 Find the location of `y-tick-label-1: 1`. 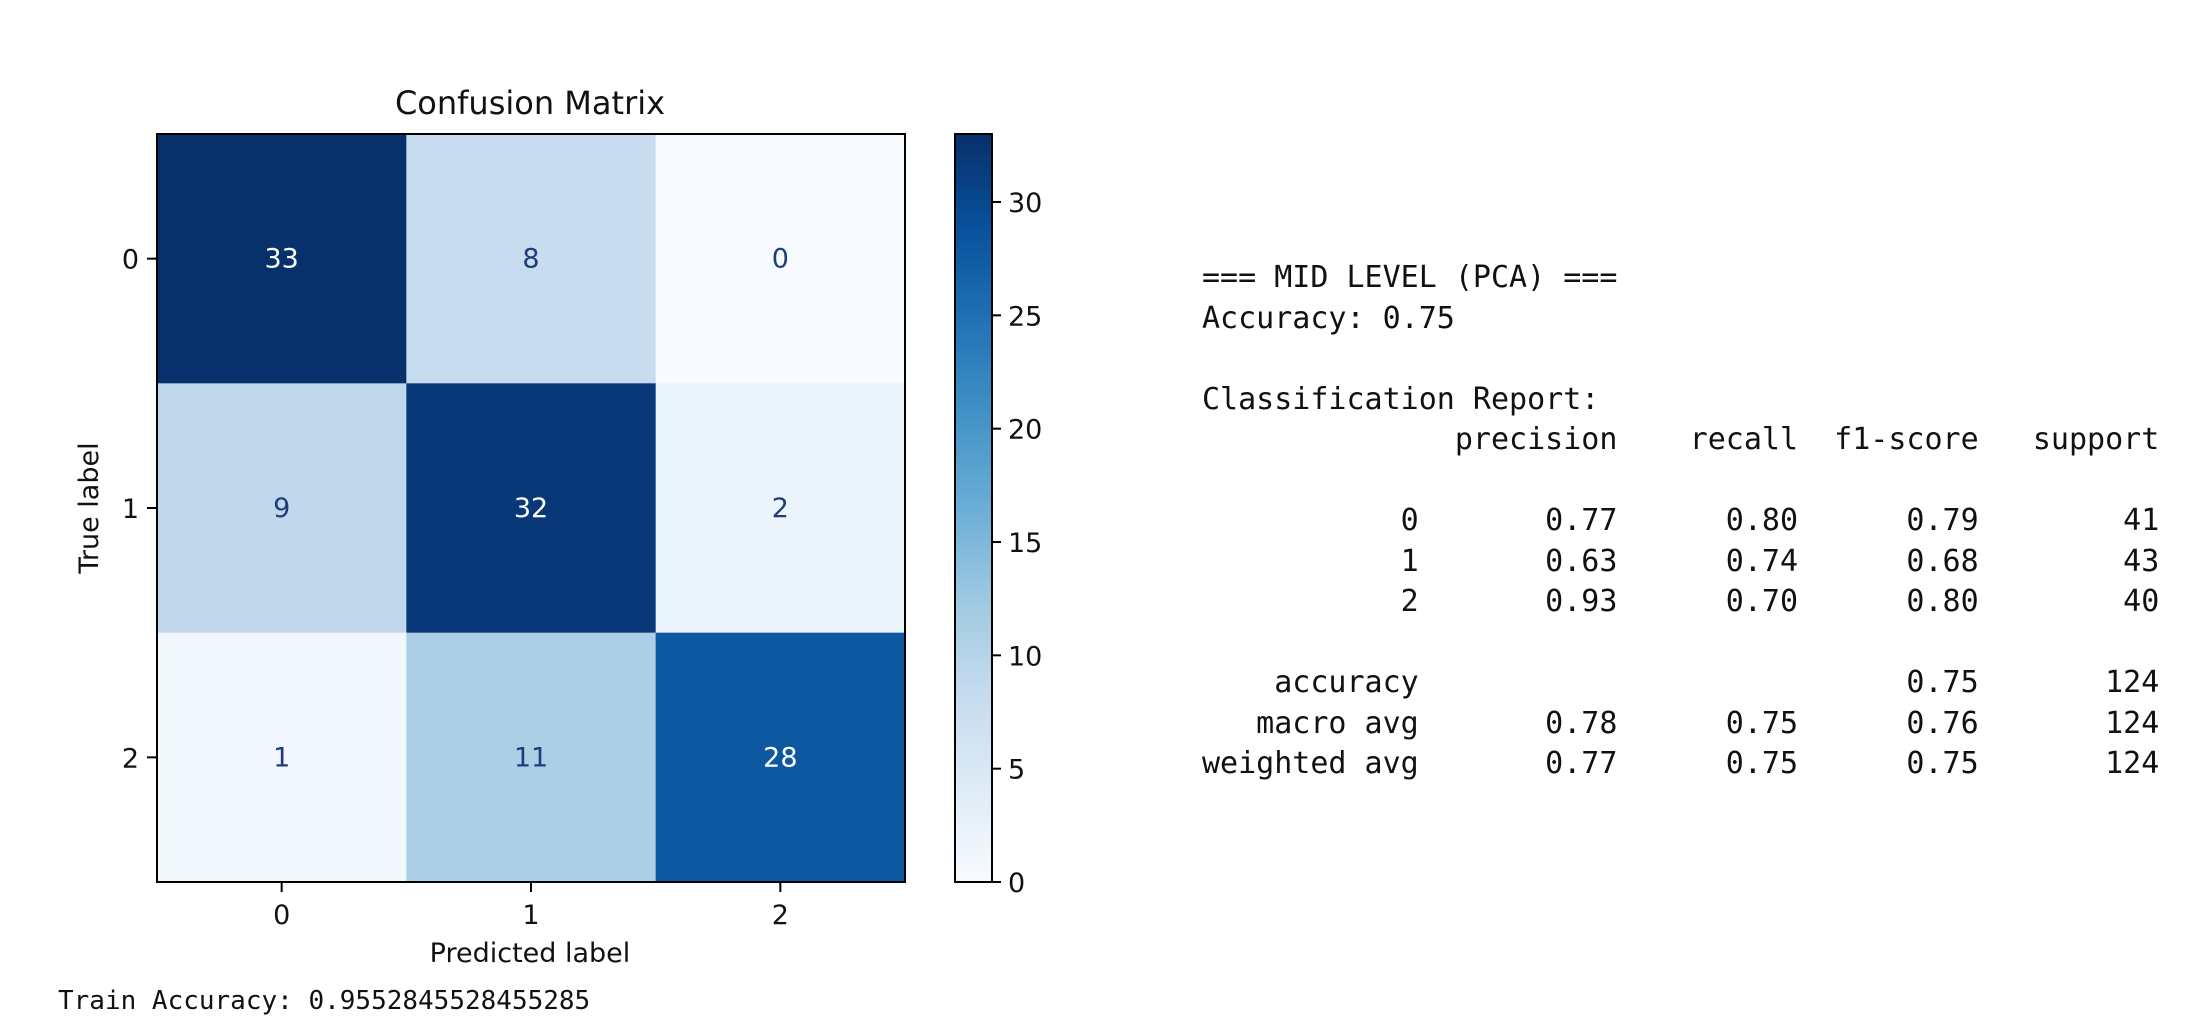

y-tick-label-1: 1 is located at coordinates (130, 509).